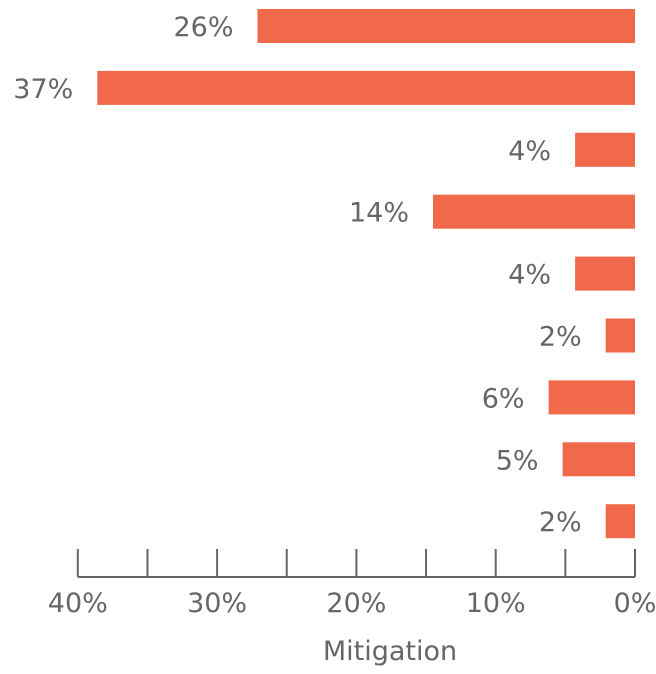  I want to click on x-tick-label-10: 10%, so click(496, 603).